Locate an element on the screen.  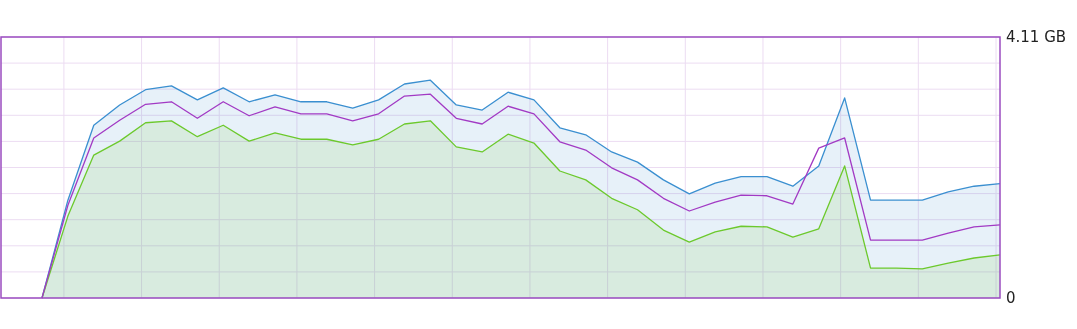
y-tick-label: 0 is located at coordinates (1011, 298).